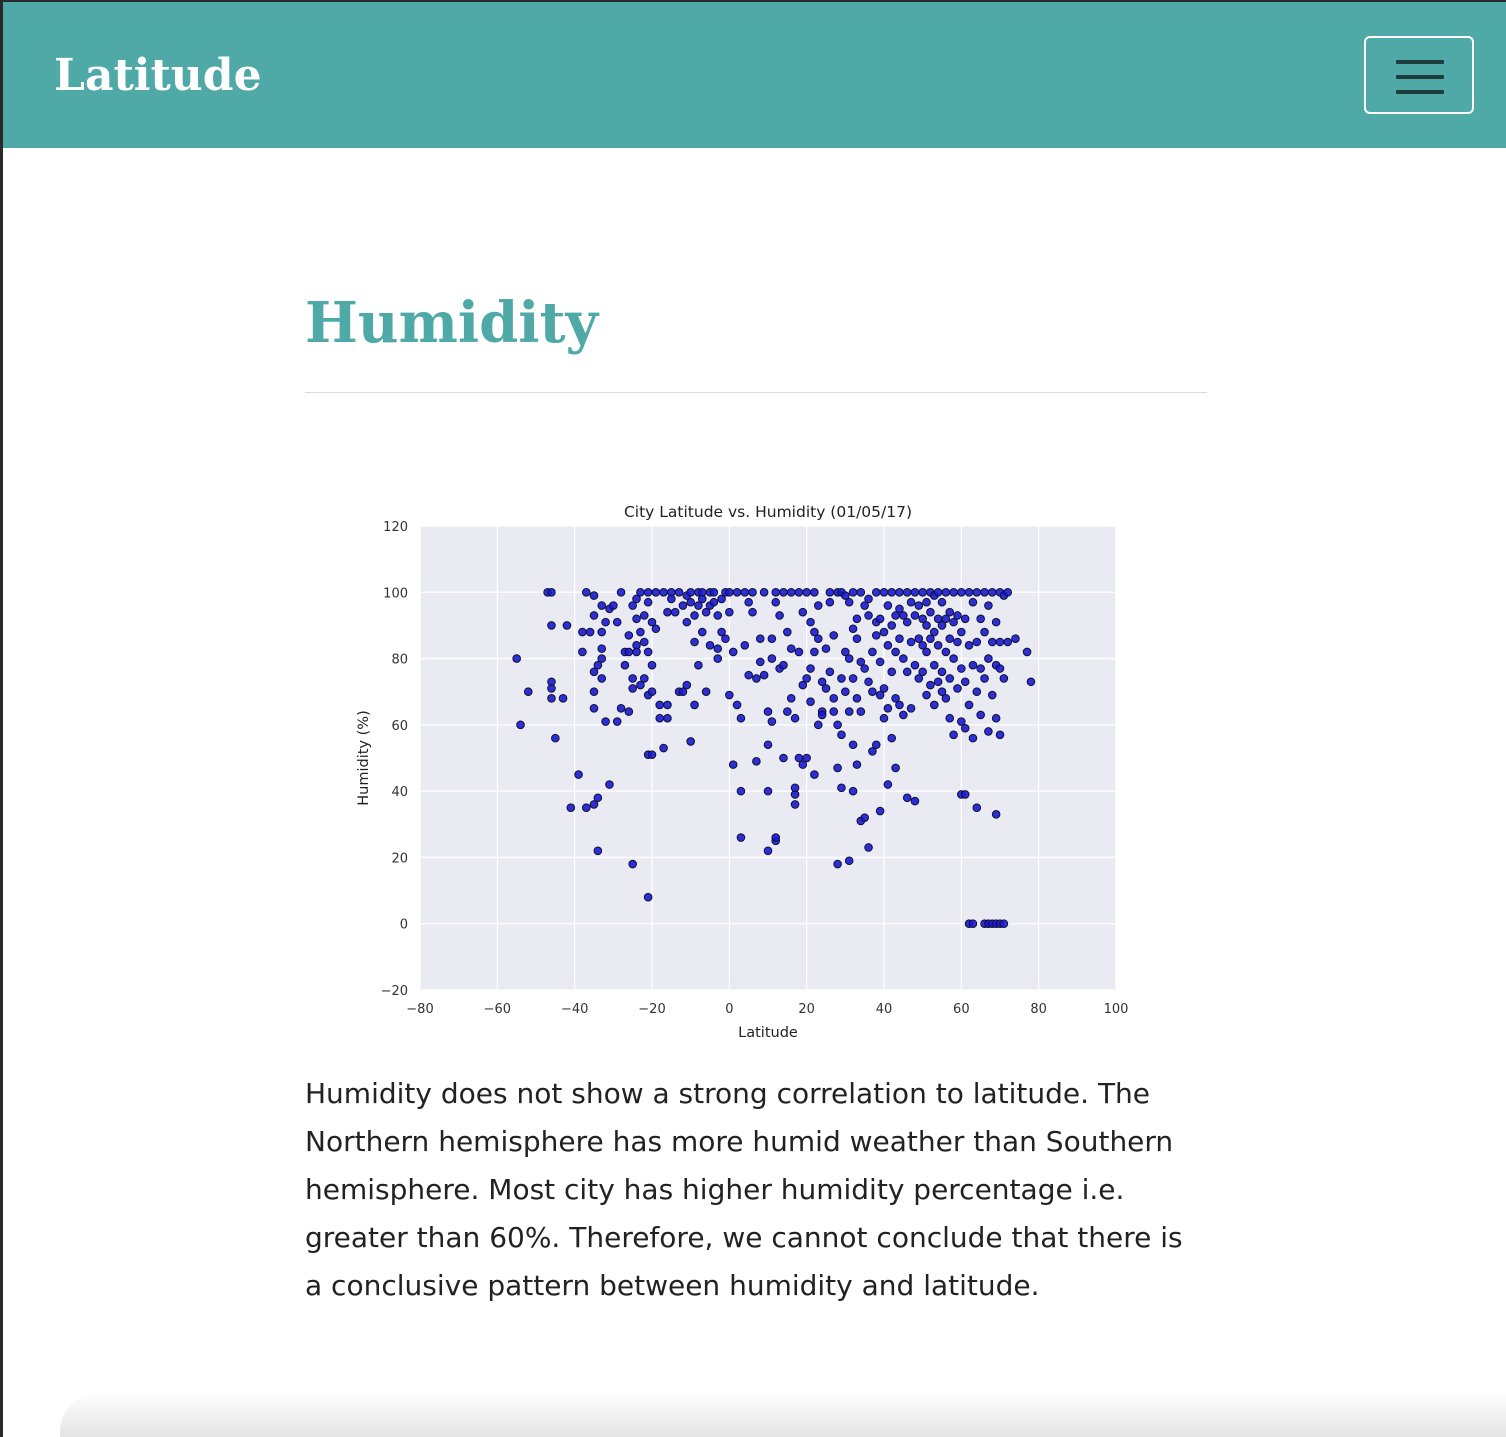  I want to click on hamburger-menu-icon-middle, so click(1420, 77).